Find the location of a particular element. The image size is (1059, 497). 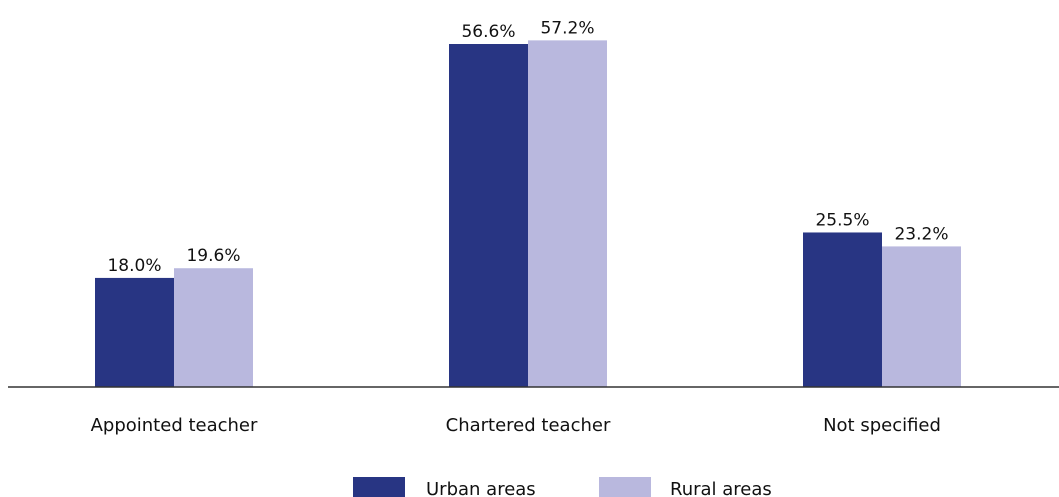

value-label-chartered-teacher-rural-areas: 57.2% is located at coordinates (567, 28).